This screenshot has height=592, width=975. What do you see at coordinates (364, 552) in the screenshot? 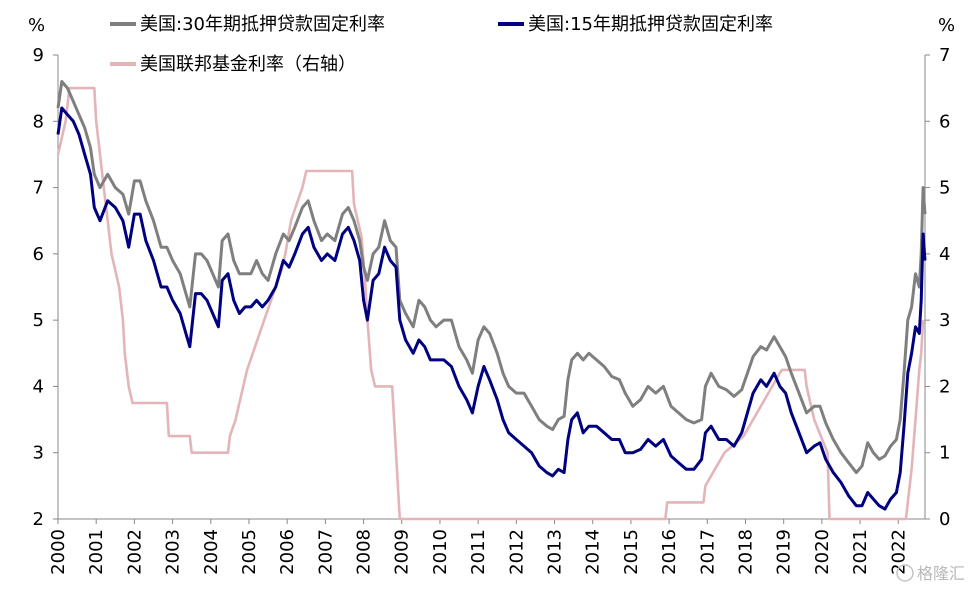
I see `x-tick-label: 2008` at bounding box center [364, 552].